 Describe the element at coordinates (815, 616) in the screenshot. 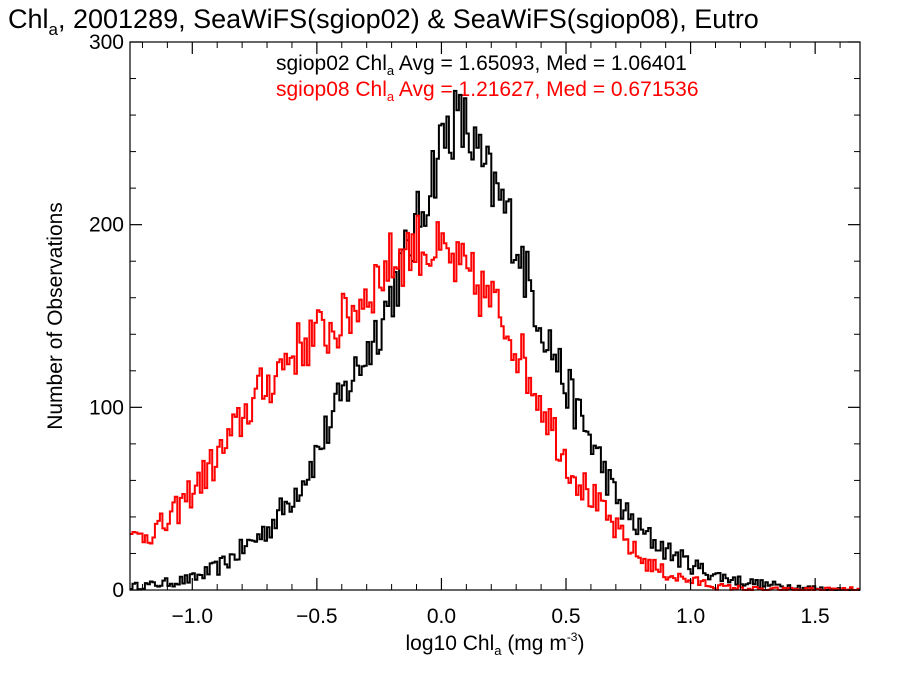

I see `x-tick-label: 1.5` at that location.